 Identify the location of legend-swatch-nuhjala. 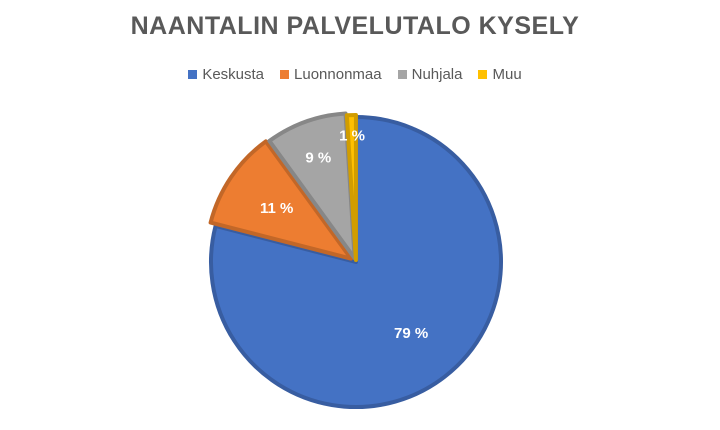
(402, 74).